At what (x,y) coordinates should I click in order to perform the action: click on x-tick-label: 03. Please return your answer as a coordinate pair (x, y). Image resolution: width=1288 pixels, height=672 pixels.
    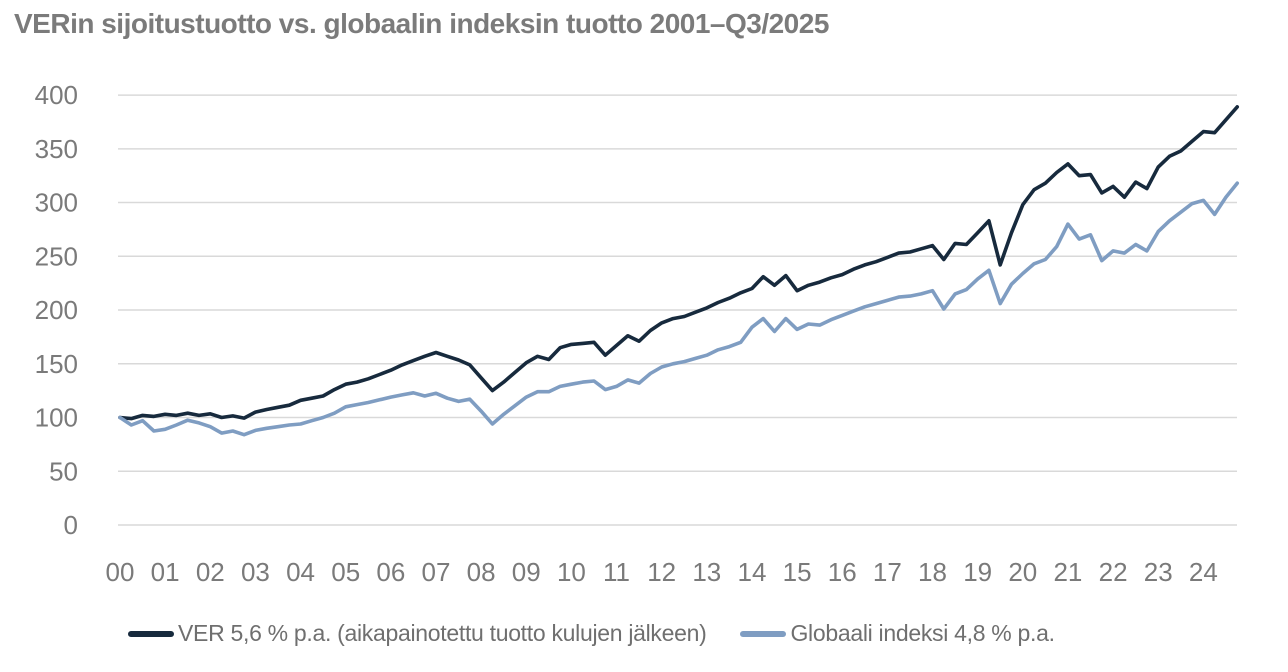
    Looking at the image, I should click on (255, 572).